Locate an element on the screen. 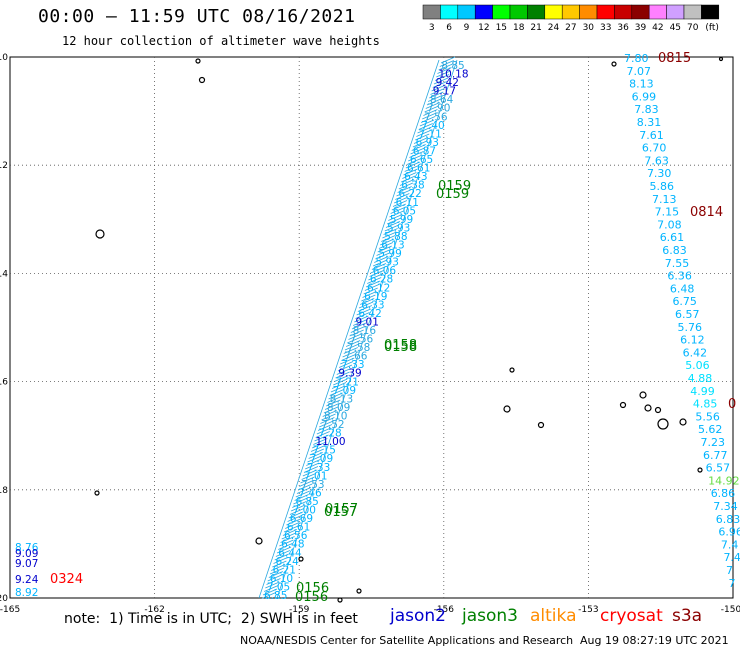  wave-height-value: 6.33 is located at coordinates (372, 305).